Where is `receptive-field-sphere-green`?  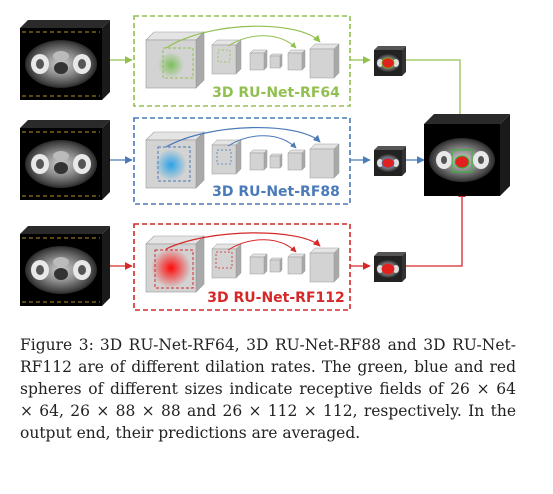 receptive-field-sphere-green is located at coordinates (171, 65).